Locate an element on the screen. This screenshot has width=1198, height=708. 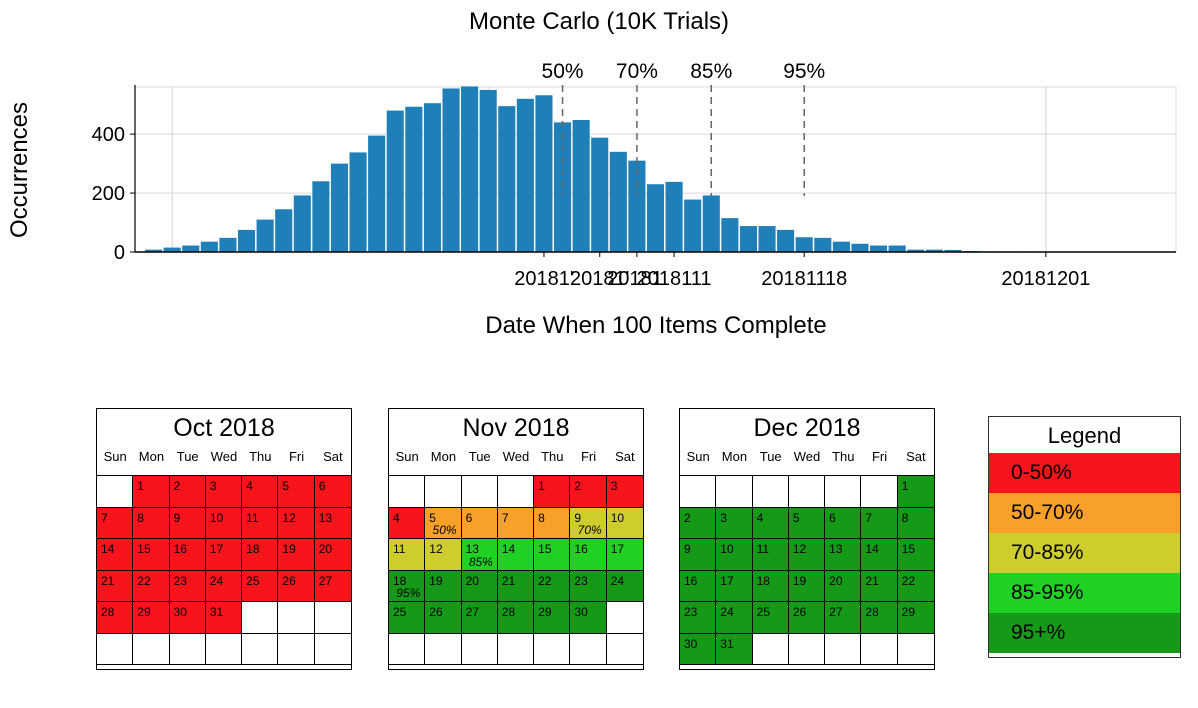
day-number: 3 is located at coordinates (614, 486).